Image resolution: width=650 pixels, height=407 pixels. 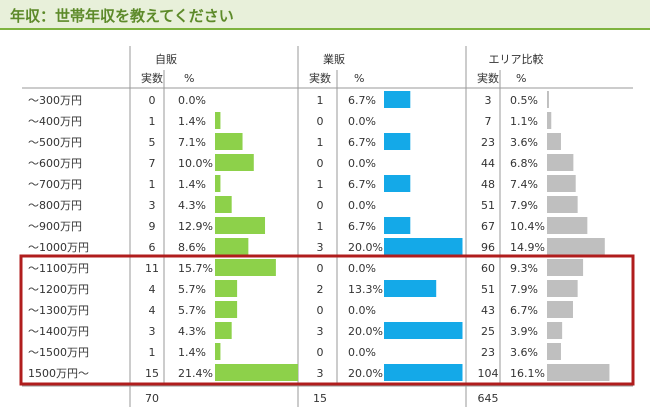 What do you see at coordinates (55, 205) in the screenshot?
I see `row-label: ～800万円` at bounding box center [55, 205].